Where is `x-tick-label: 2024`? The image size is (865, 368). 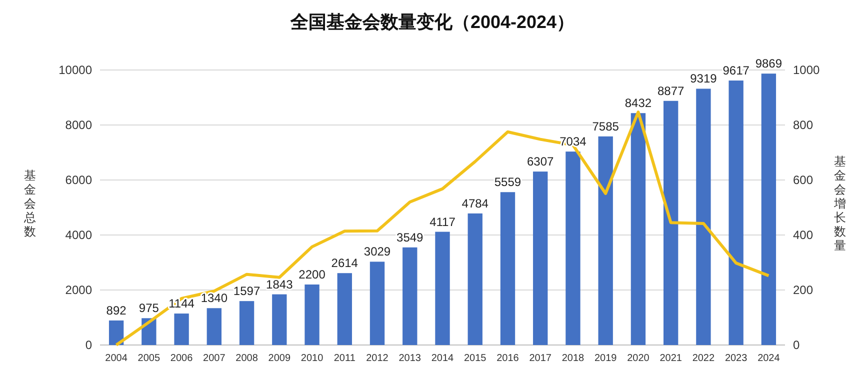
x-tick-label: 2024 is located at coordinates (769, 358).